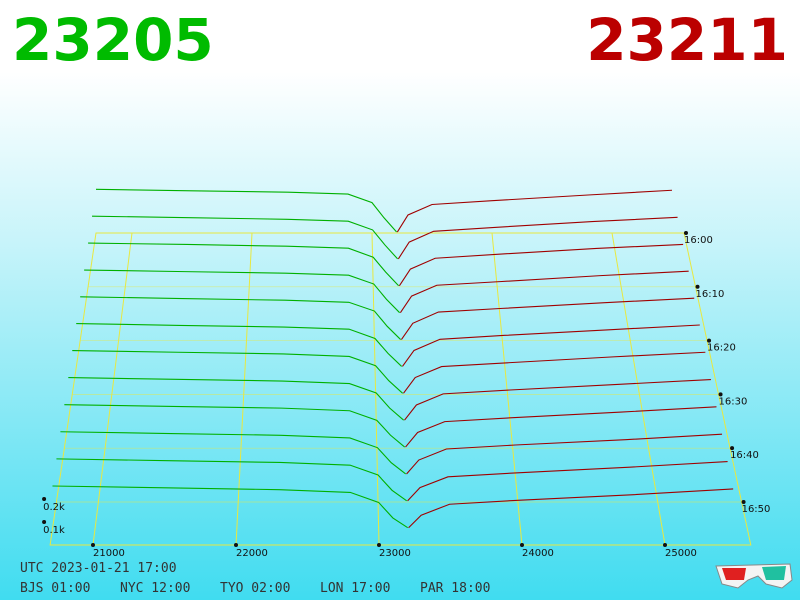 The width and height of the screenshot is (800, 600). I want to click on depth-tick-label: 0.2k, so click(54, 507).